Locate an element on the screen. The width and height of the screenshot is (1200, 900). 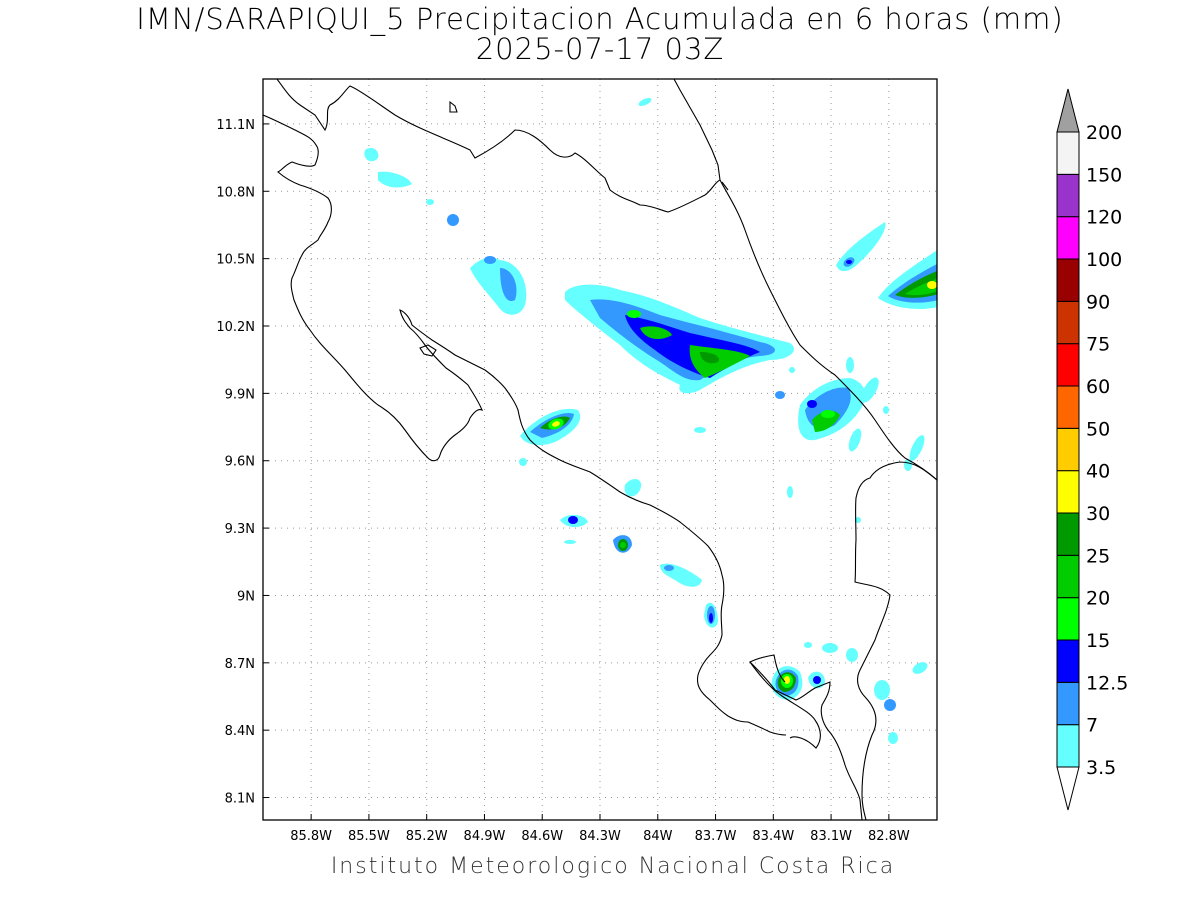
colorbar-label: 20 is located at coordinates (1098, 599).